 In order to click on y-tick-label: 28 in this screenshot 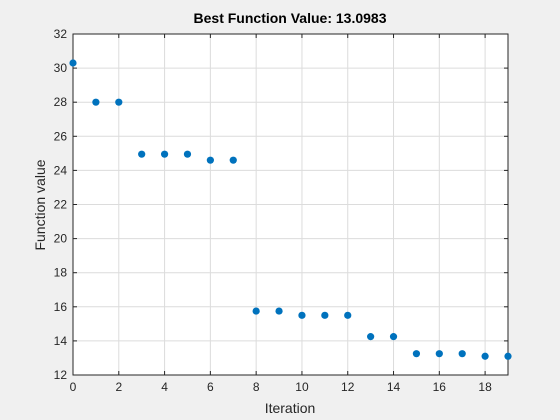, I will do `click(61, 102)`.